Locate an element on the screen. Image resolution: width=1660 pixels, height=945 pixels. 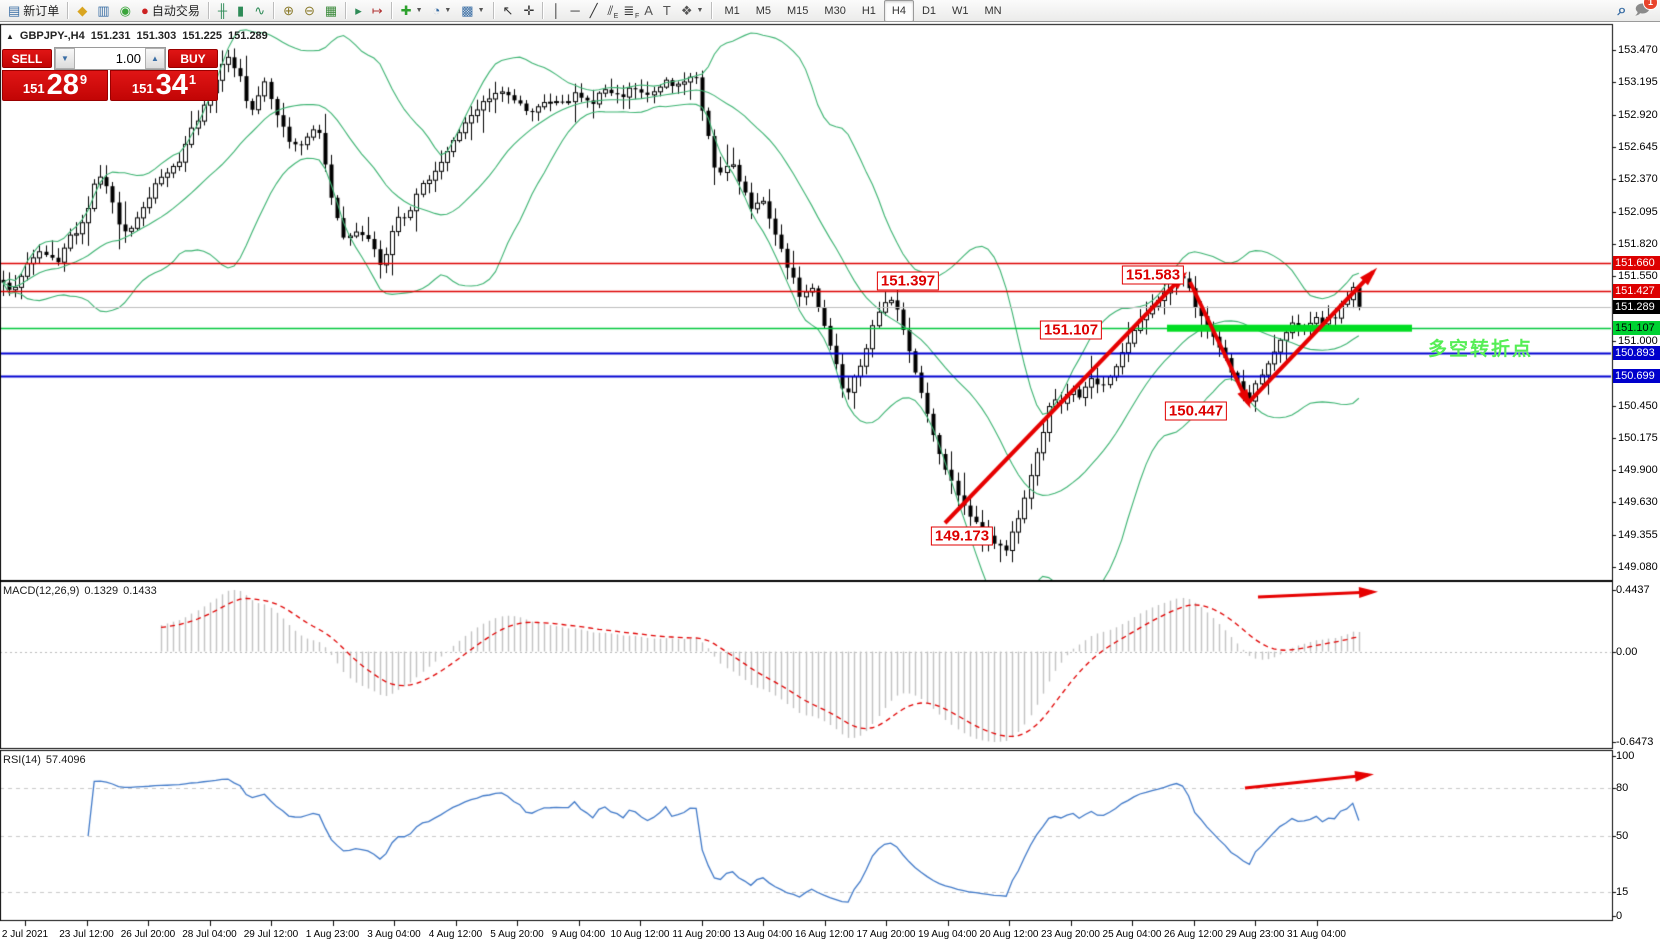
zoom-in-icon: ⊕ is located at coordinates (289, 10).